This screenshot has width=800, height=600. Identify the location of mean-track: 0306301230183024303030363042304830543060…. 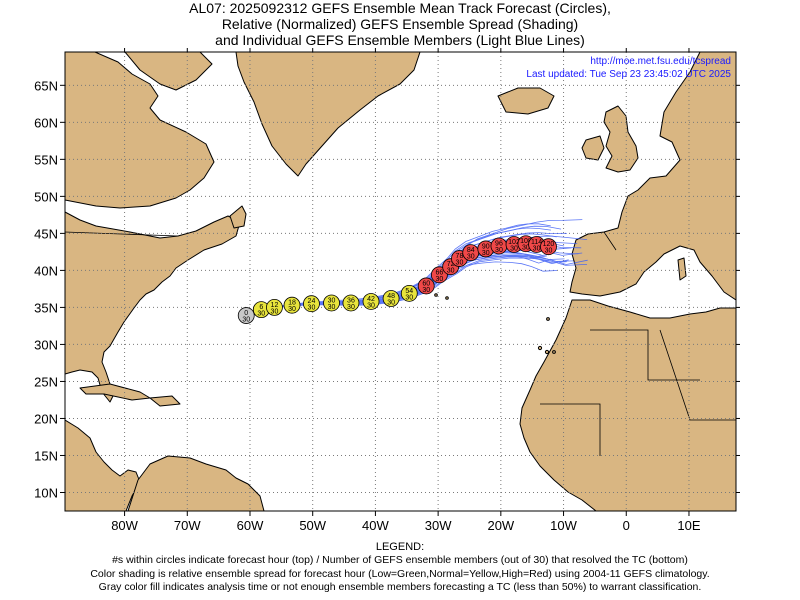
(397, 279).